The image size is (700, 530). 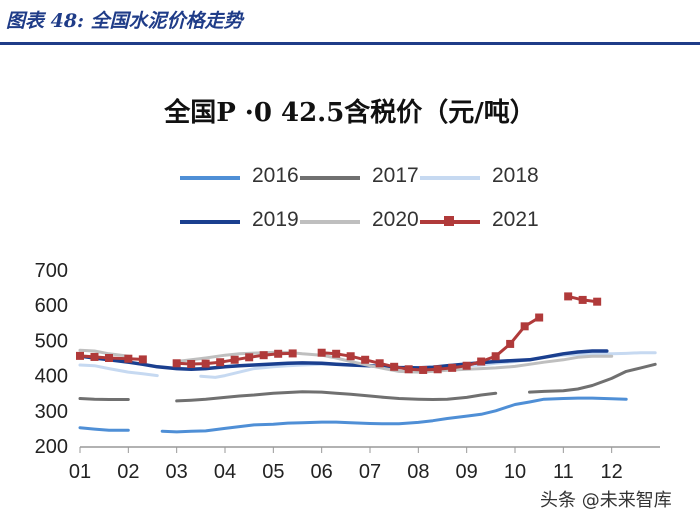 I want to click on legend-label-2019: 2019, so click(x=275, y=219).